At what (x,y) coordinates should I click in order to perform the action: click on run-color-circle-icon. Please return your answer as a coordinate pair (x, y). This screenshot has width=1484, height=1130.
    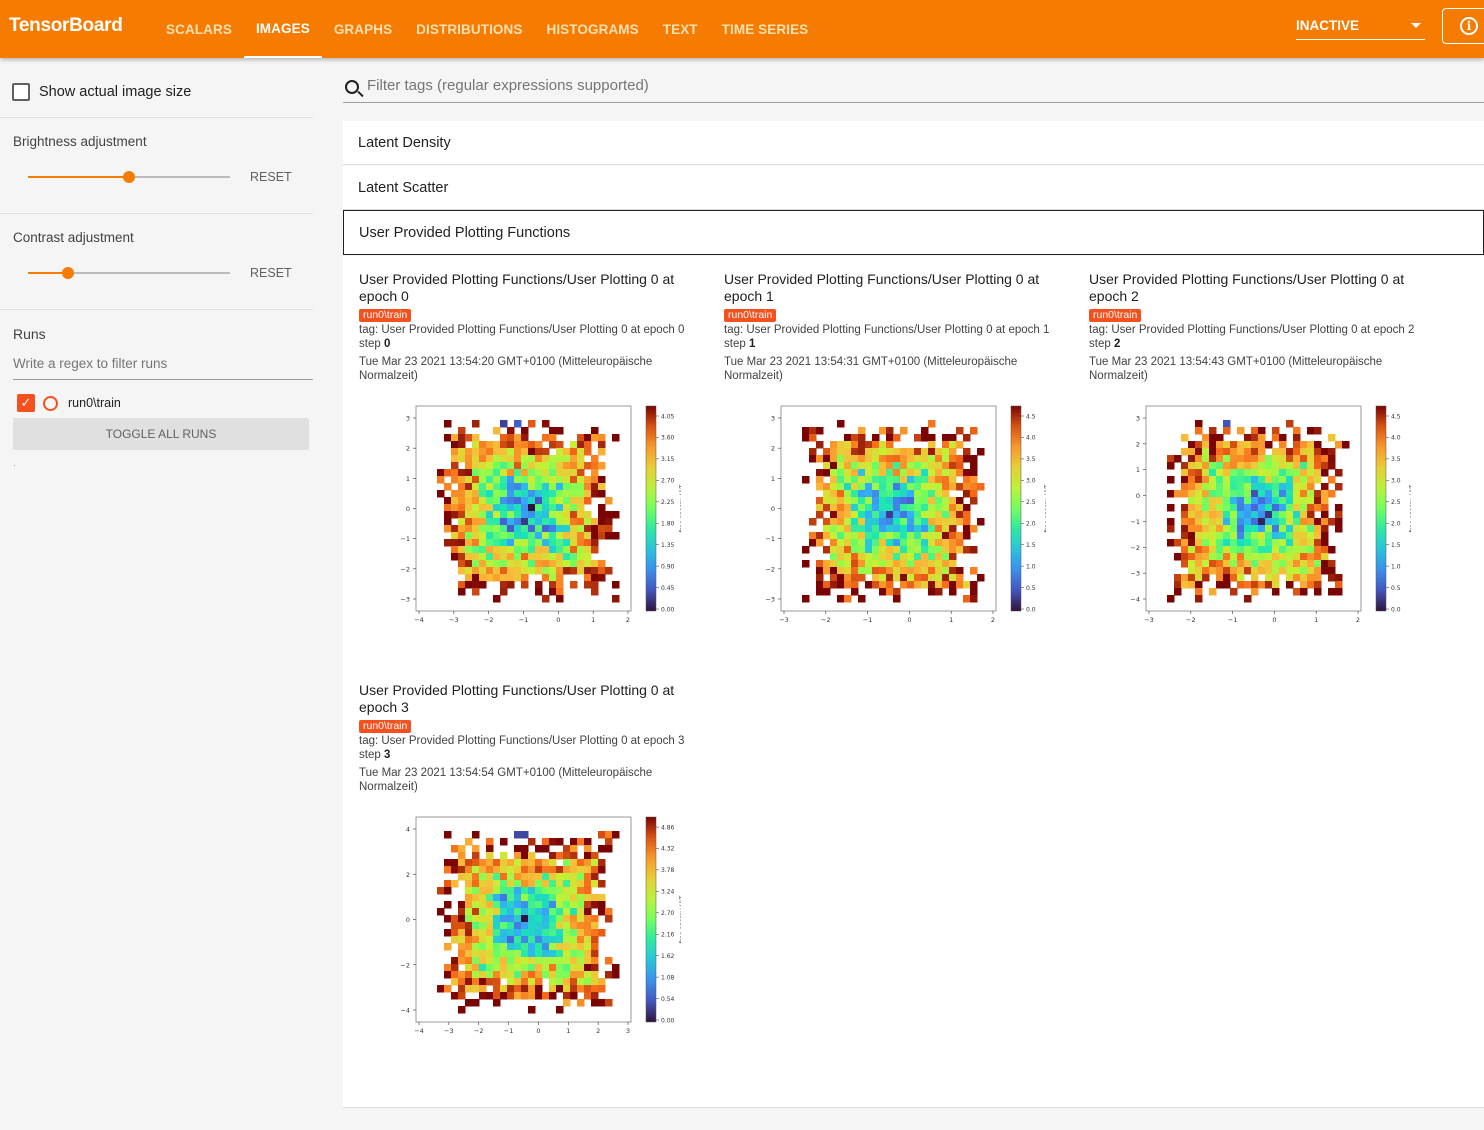
    Looking at the image, I should click on (50, 403).